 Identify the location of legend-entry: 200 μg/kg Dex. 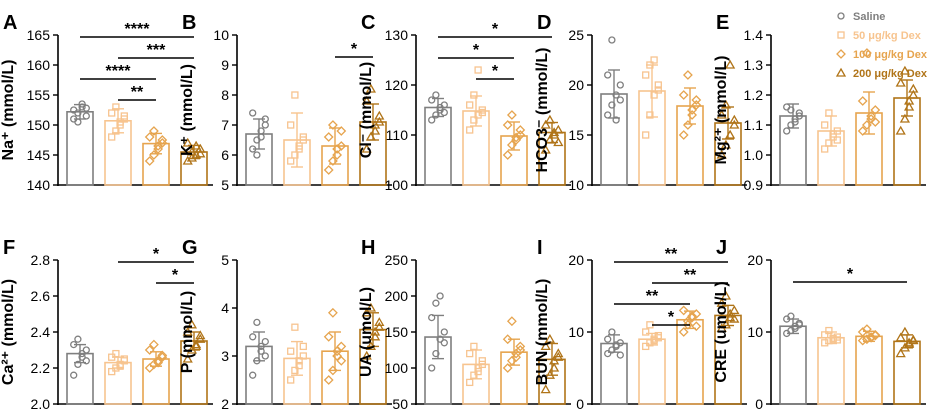
(890, 74).